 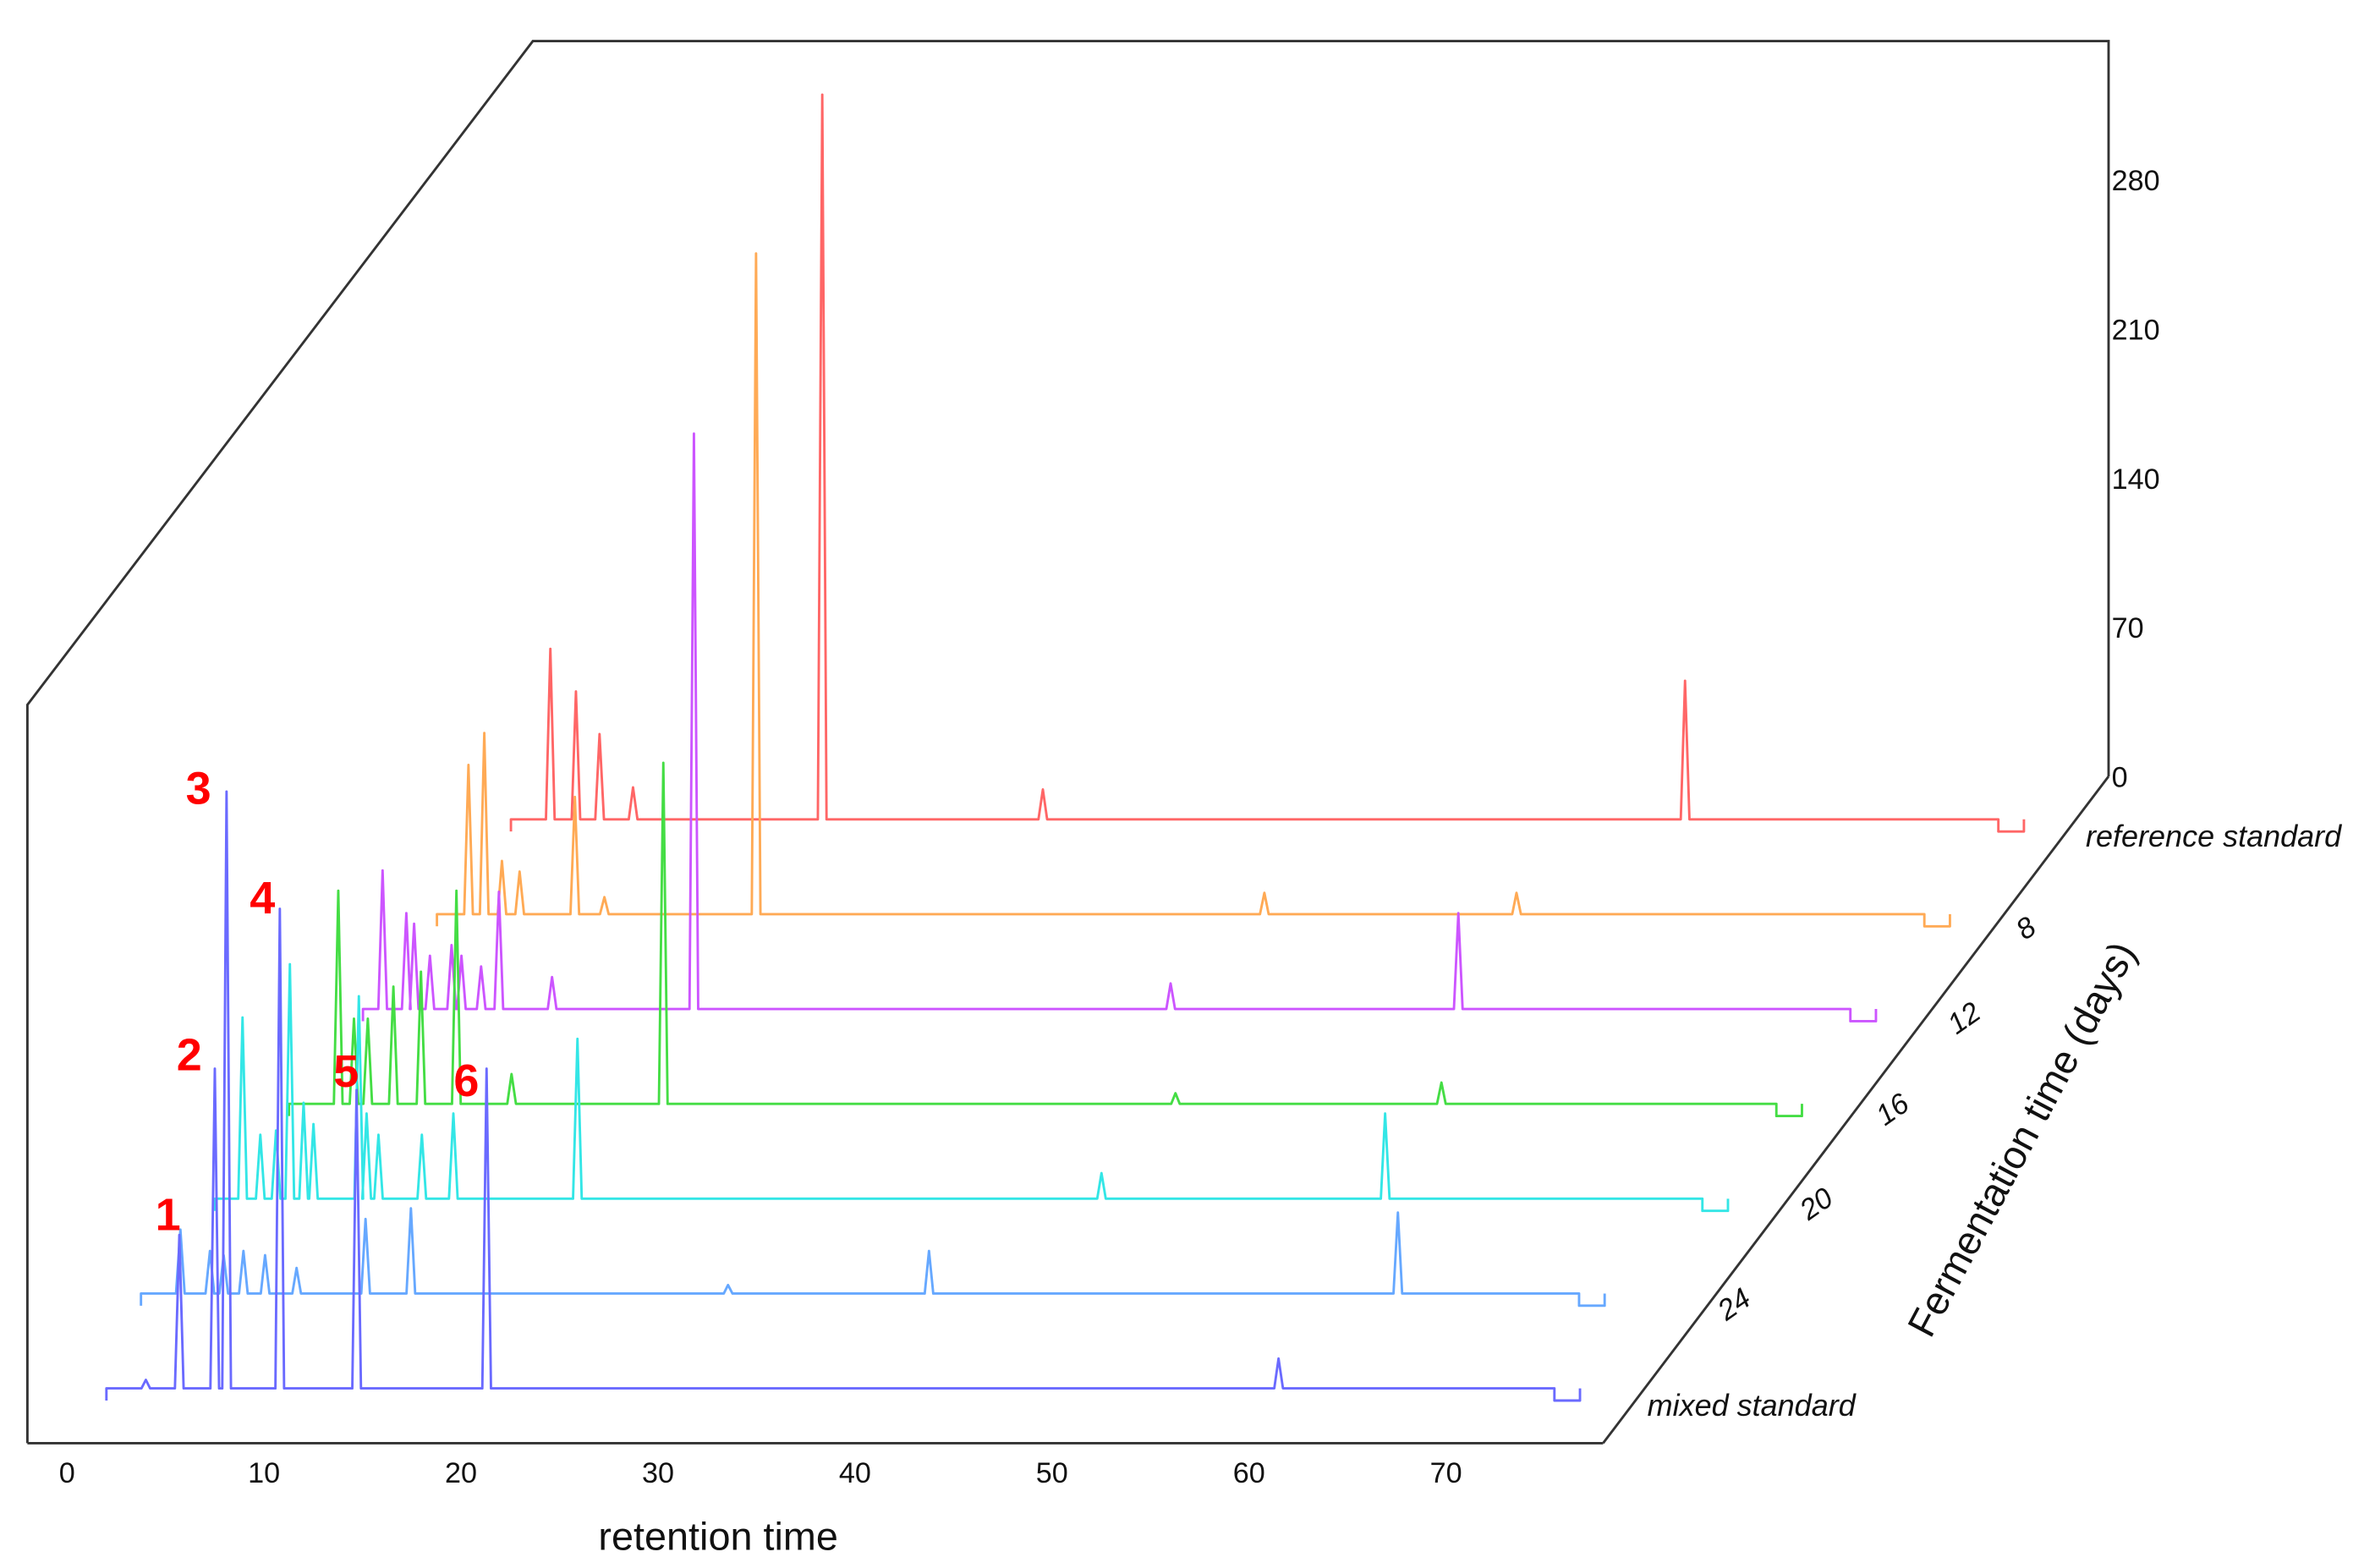 I want to click on depth-tick-label: 8, so click(x=2026, y=929).